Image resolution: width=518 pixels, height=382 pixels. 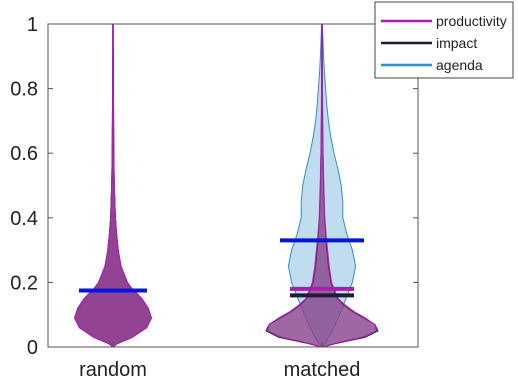 What do you see at coordinates (32, 25) in the screenshot?
I see `y-tick-label: 1` at bounding box center [32, 25].